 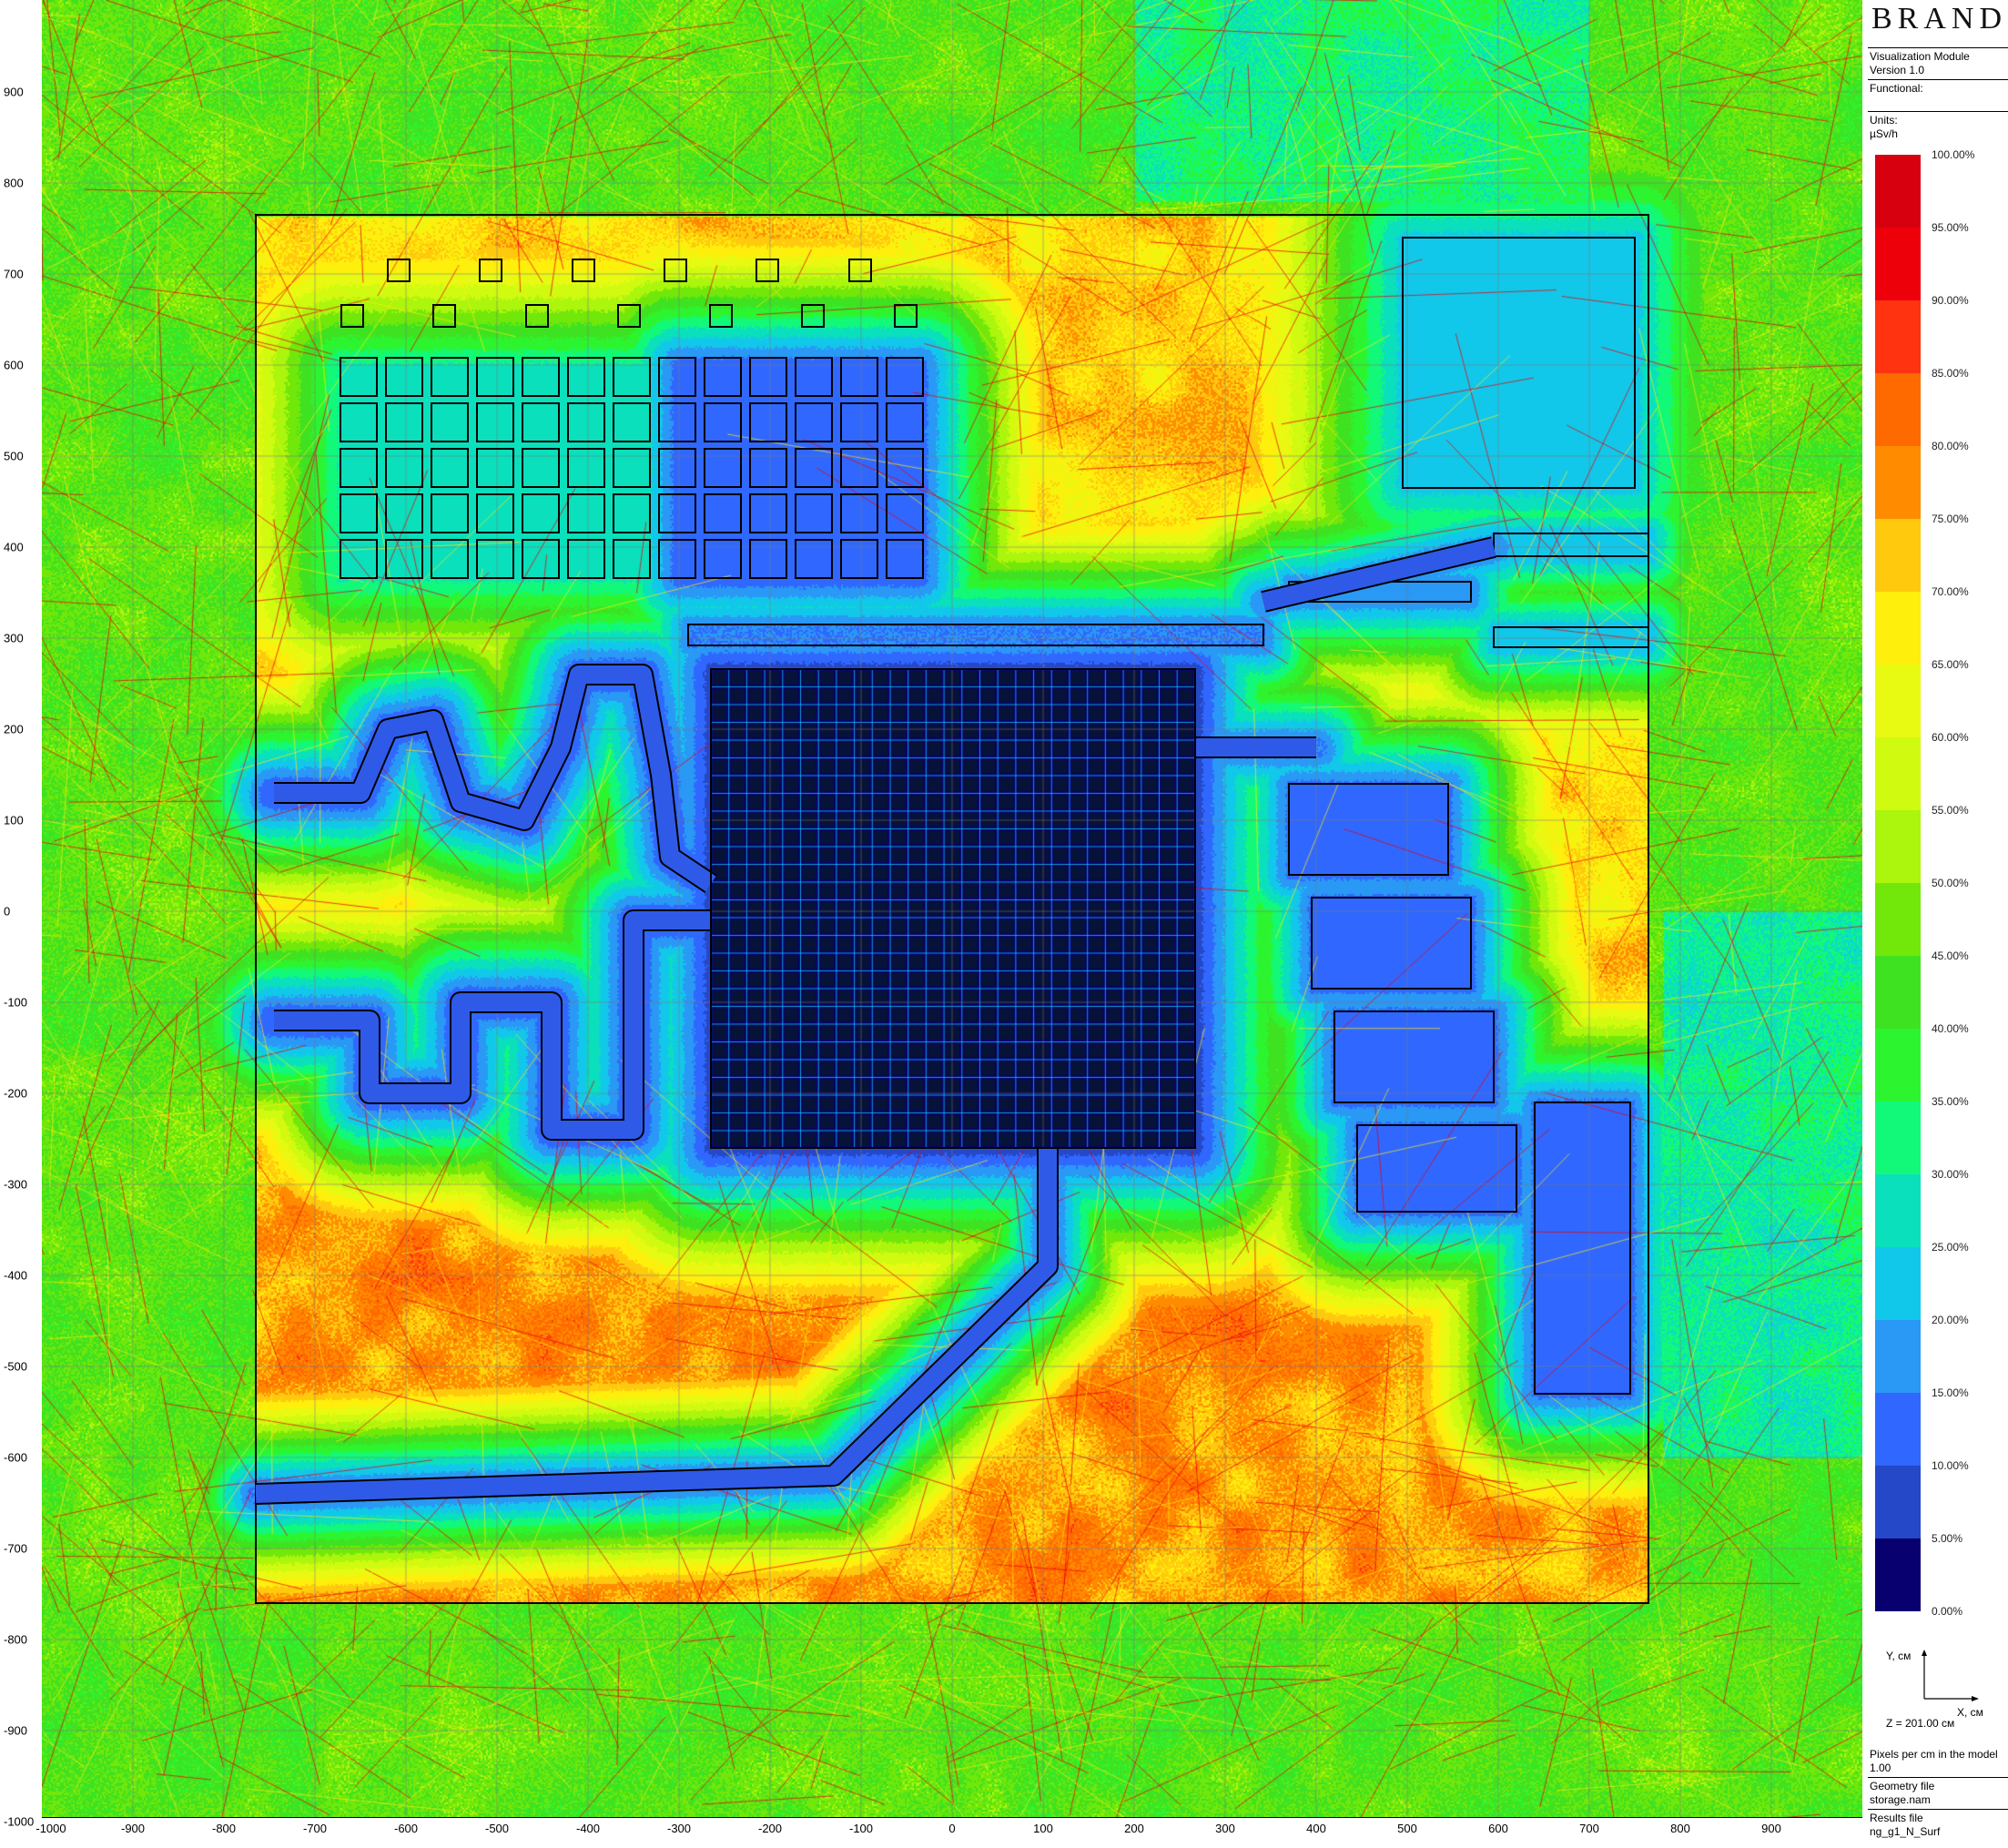 I want to click on y-tick-label: -300, so click(x=16, y=1184).